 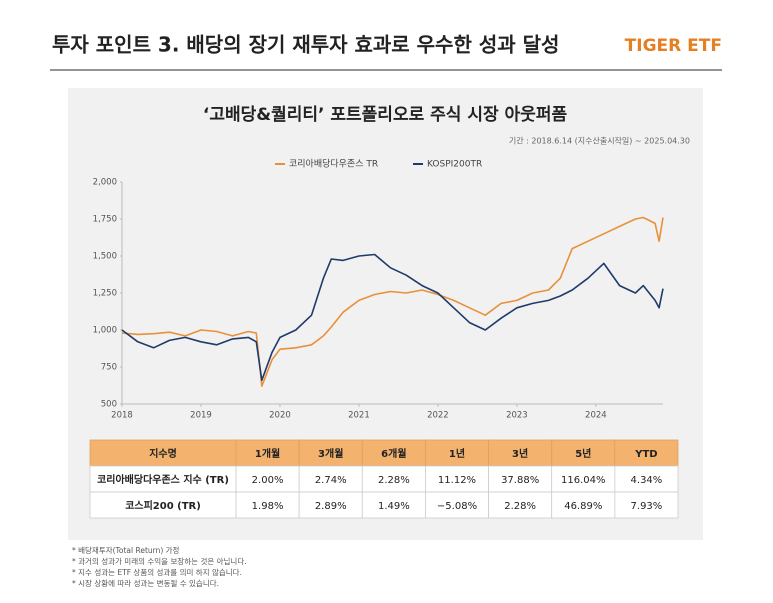 What do you see at coordinates (280, 416) in the screenshot?
I see `x-tick-label: 2020` at bounding box center [280, 416].